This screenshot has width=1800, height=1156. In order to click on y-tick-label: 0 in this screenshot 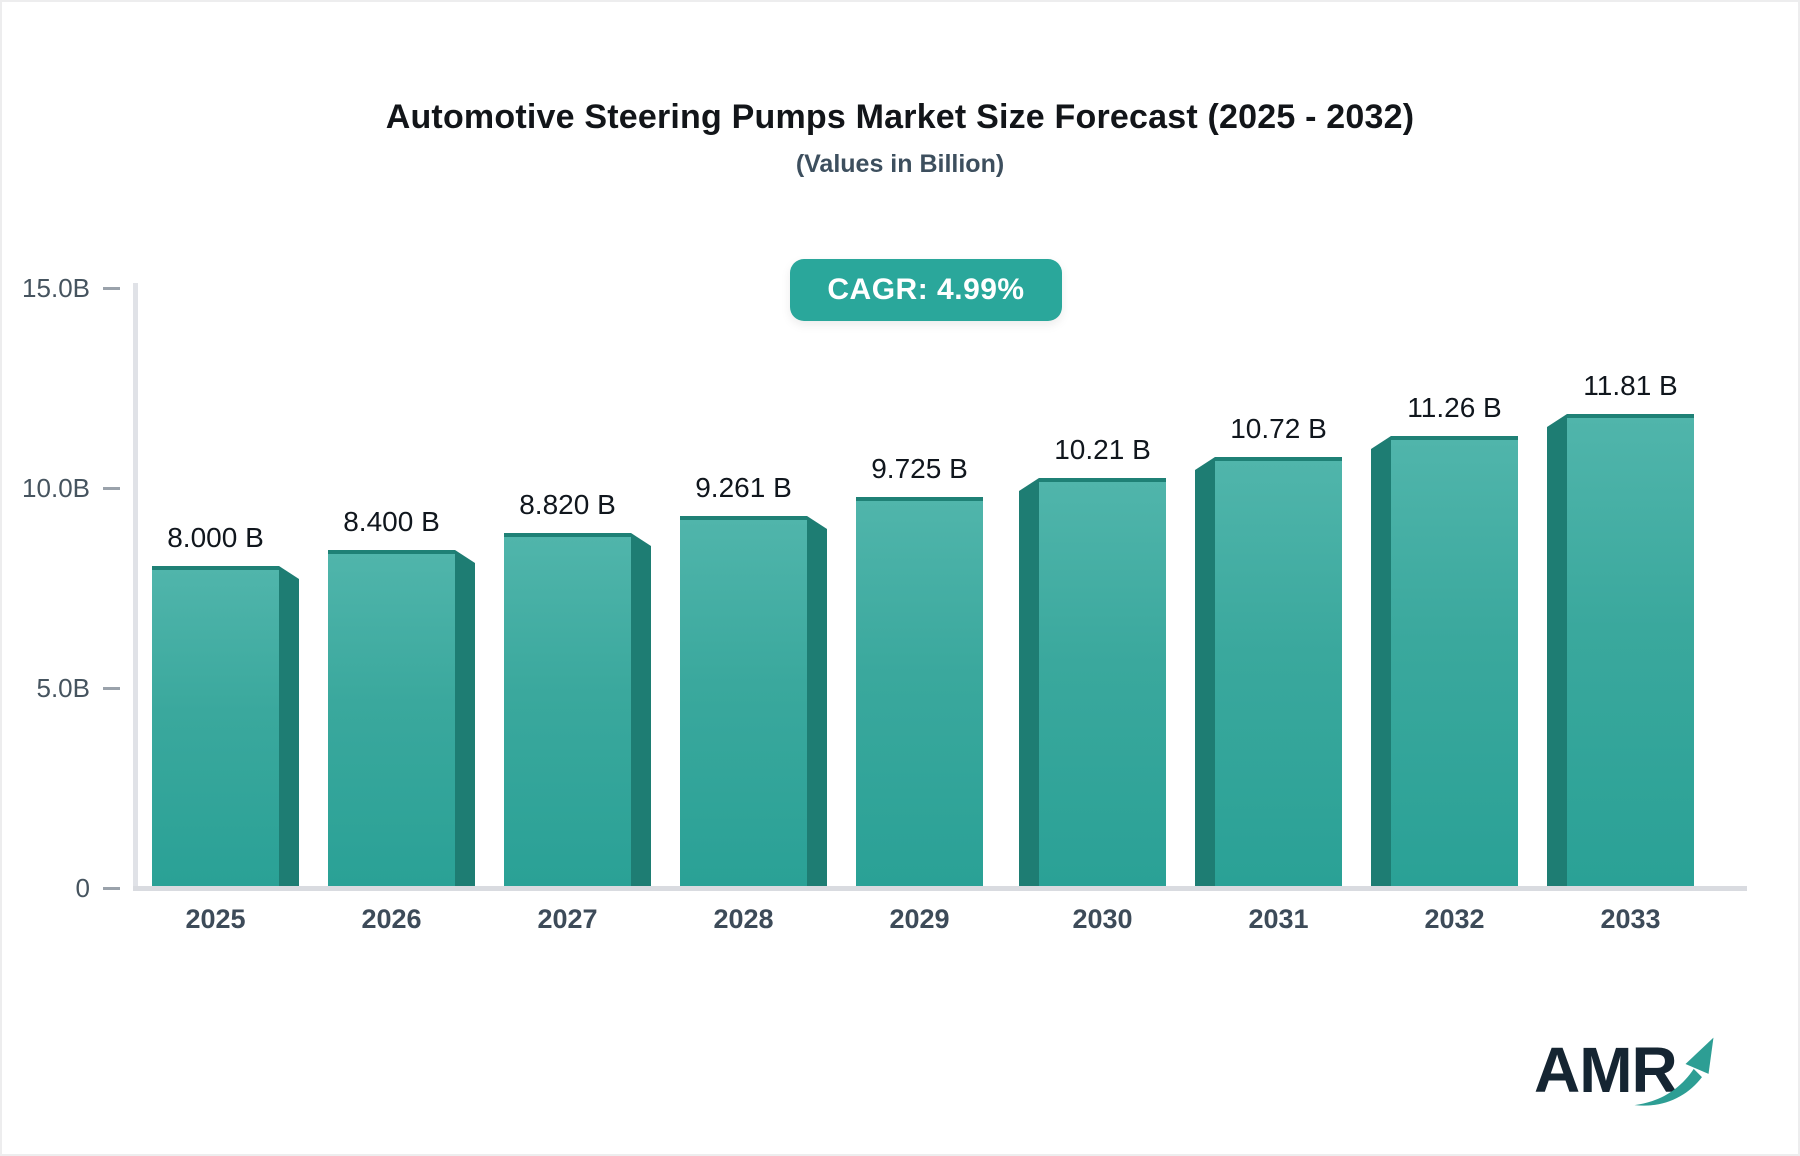, I will do `click(82, 888)`.